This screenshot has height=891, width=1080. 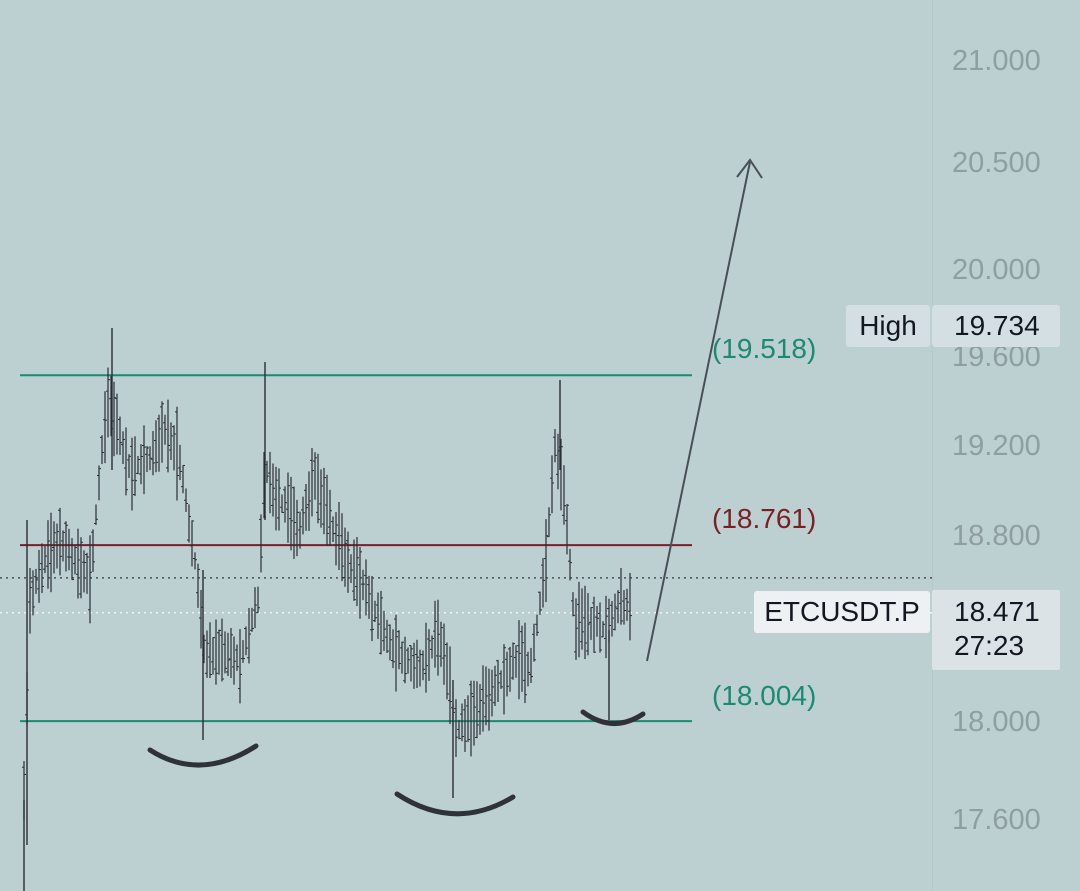 I want to click on last-price-box: 18.471 27:23, so click(x=996, y=630).